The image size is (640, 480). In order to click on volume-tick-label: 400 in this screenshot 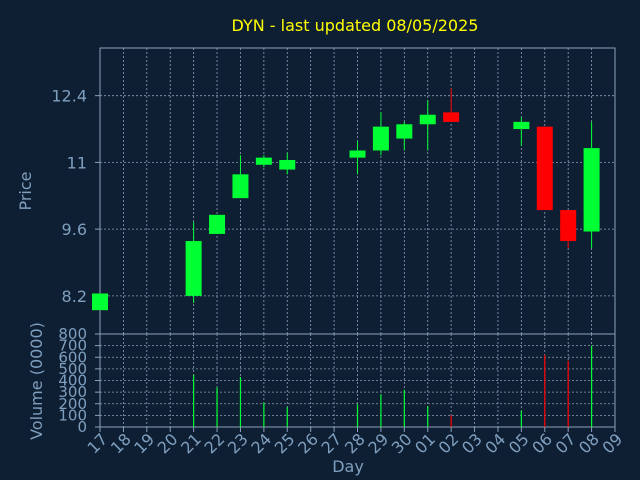, I will do `click(72, 381)`.